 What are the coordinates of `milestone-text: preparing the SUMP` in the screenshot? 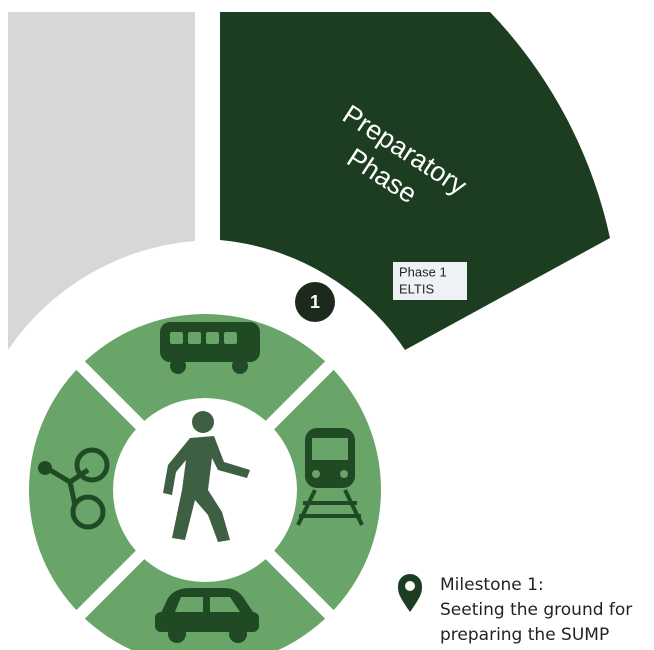 It's located at (524, 635).